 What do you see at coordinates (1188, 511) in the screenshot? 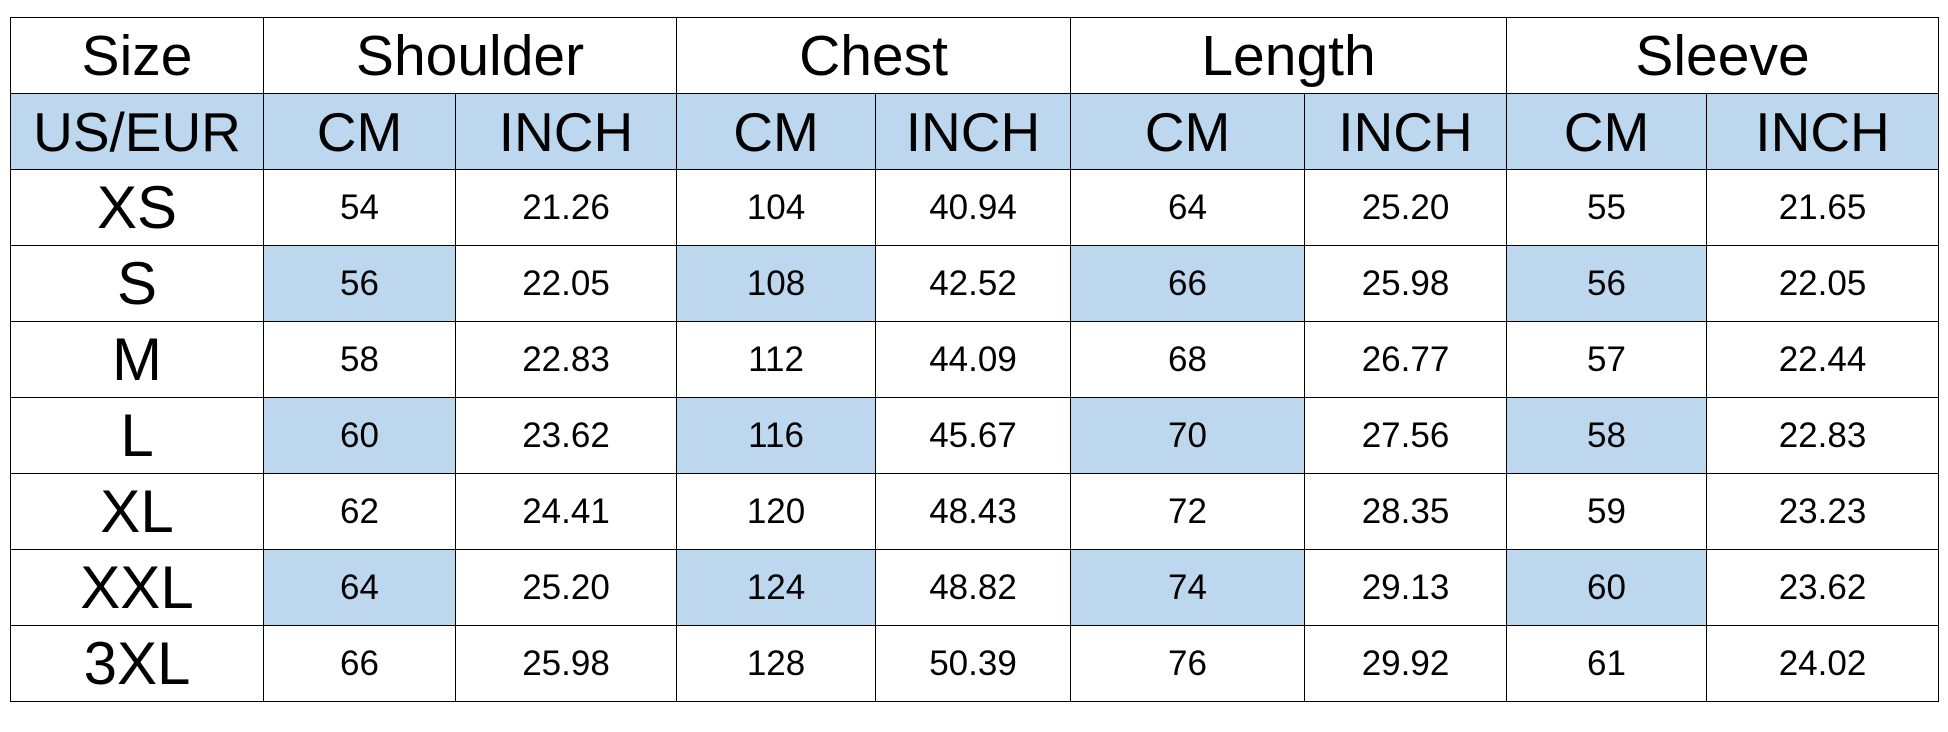
I see `value-cell: 72` at bounding box center [1188, 511].